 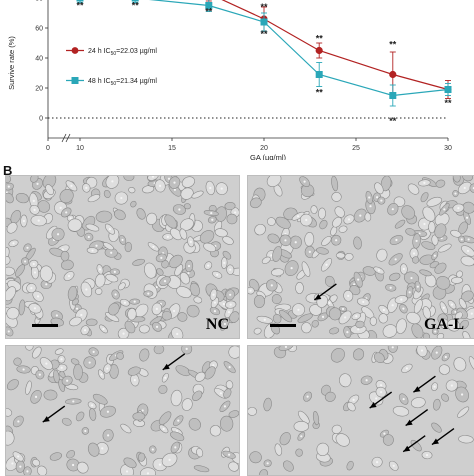 What do you see at coordinates (217, 325) in the screenshot?
I see `micrograph-label-nc: NC` at bounding box center [217, 325].